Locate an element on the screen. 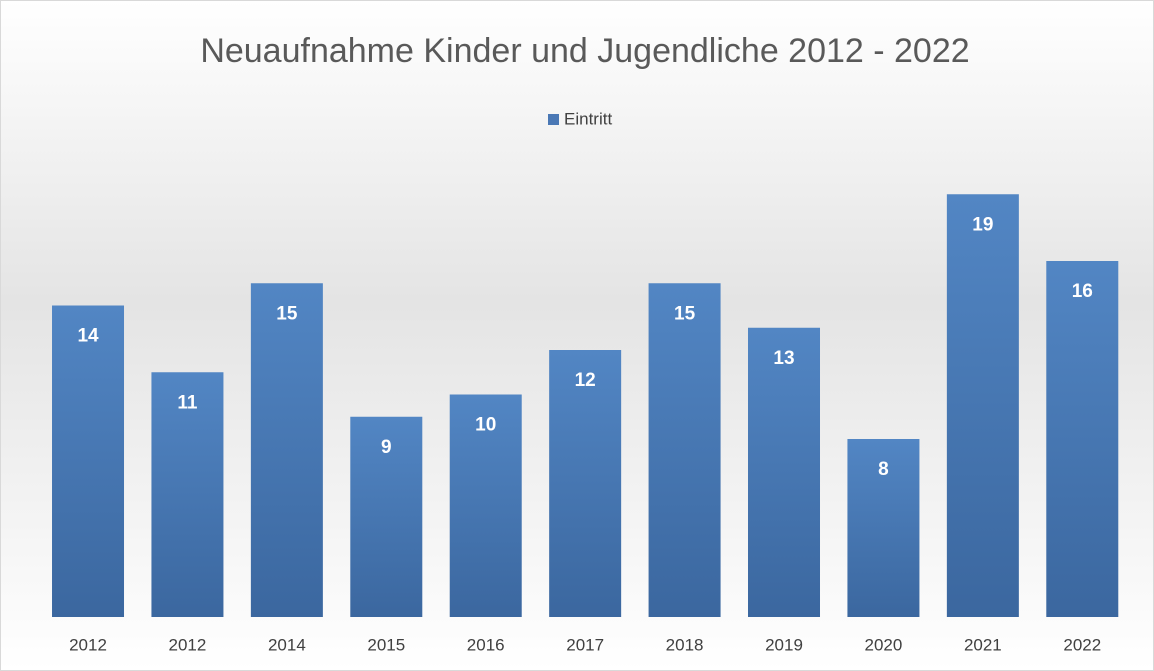 The image size is (1154, 671). x-tick-label: 2021 is located at coordinates (983, 644).